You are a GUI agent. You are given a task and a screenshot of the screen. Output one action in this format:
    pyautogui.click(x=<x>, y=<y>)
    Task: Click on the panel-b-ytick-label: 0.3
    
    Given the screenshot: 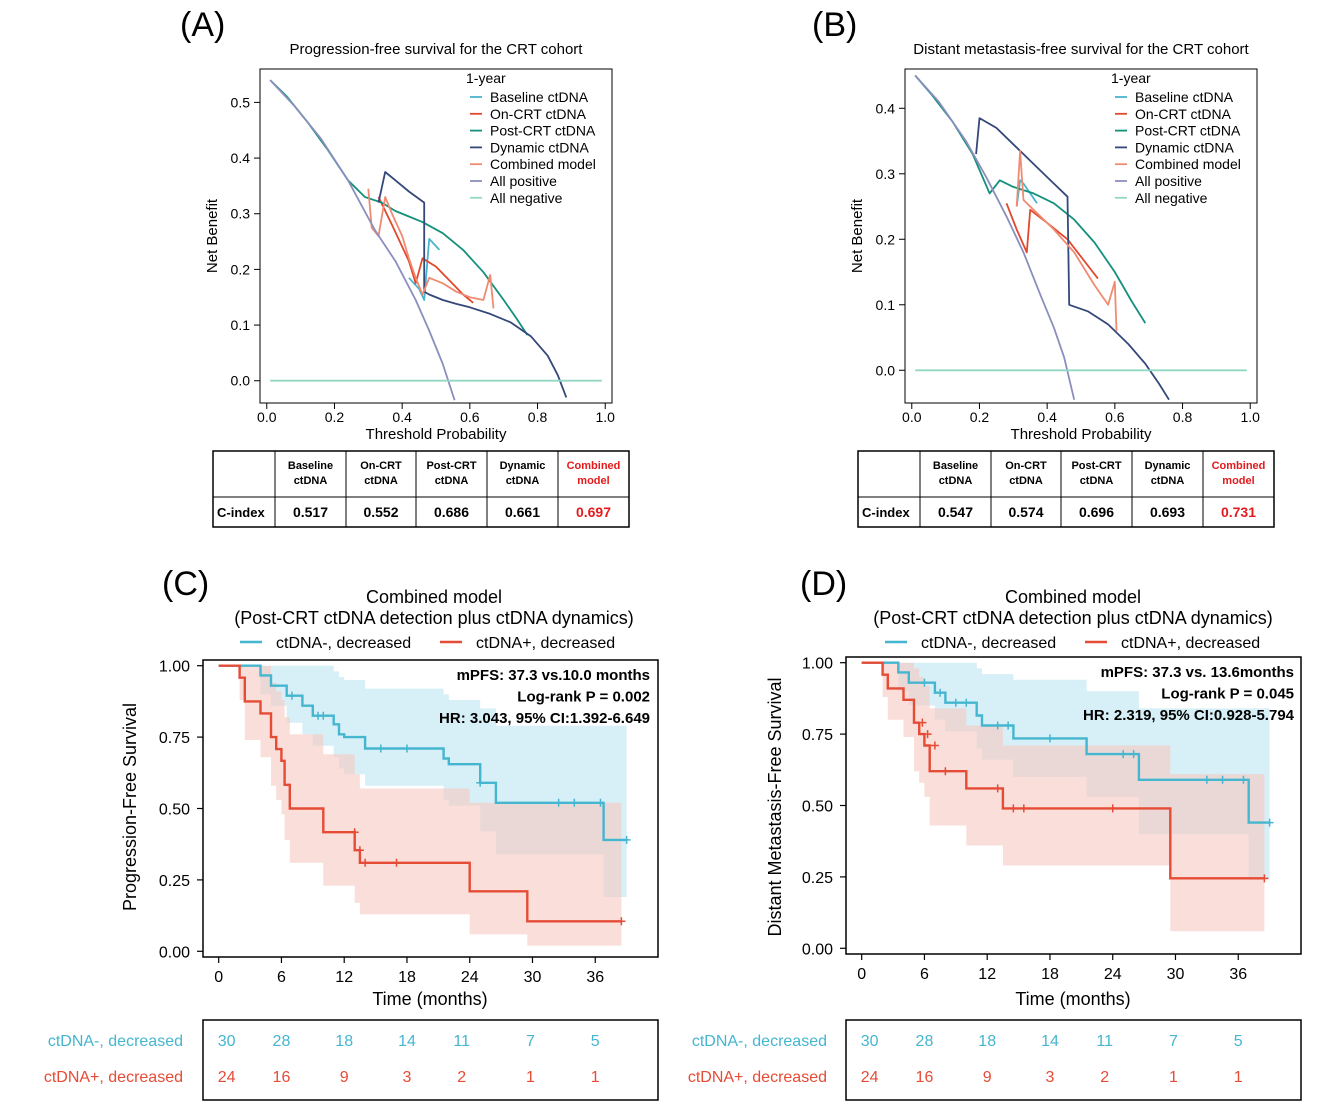 What is the action you would take?
    pyautogui.click(x=886, y=174)
    